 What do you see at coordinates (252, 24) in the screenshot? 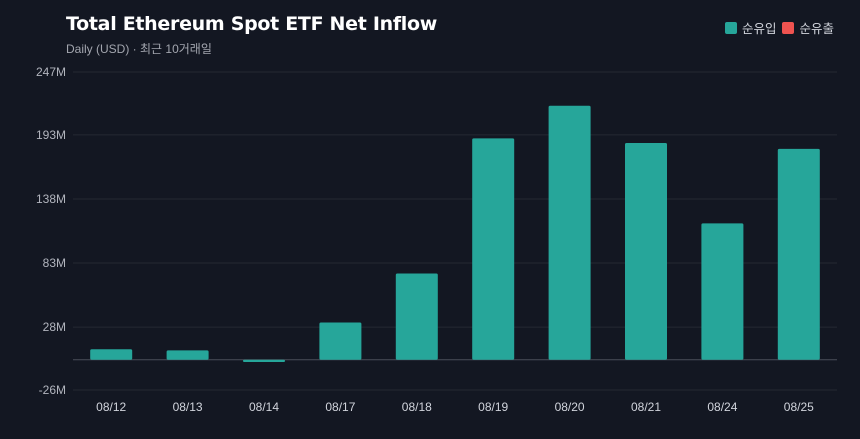
I see `chart-title: Total Ethereum Spot ETF Net Inflow` at bounding box center [252, 24].